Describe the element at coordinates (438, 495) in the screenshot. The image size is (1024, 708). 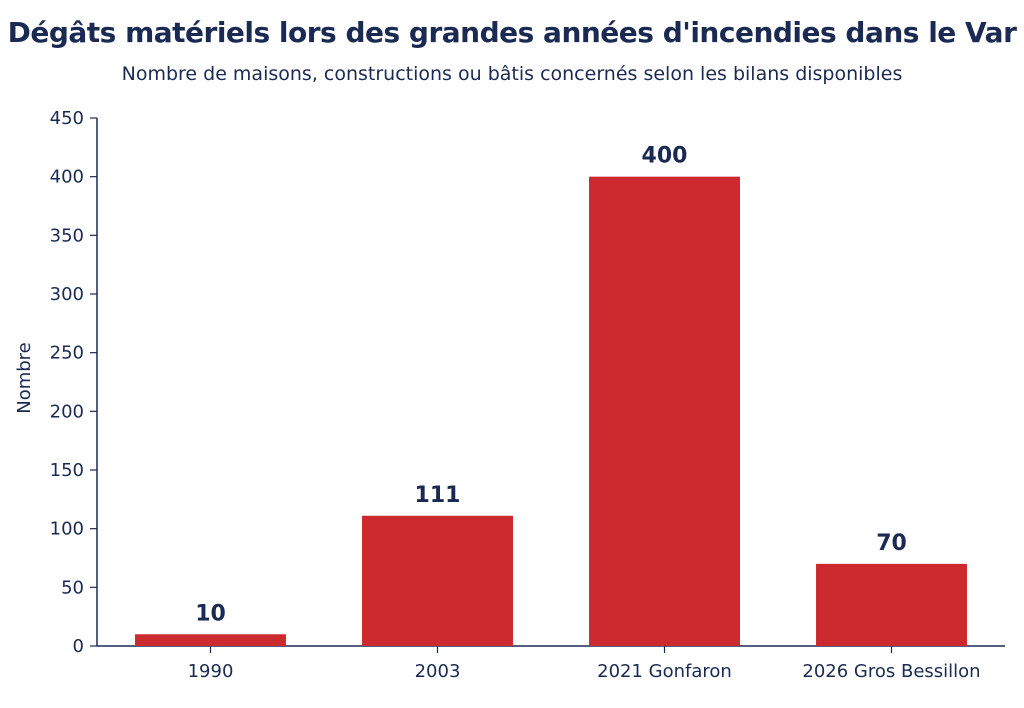
I see `data-label: 111` at that location.